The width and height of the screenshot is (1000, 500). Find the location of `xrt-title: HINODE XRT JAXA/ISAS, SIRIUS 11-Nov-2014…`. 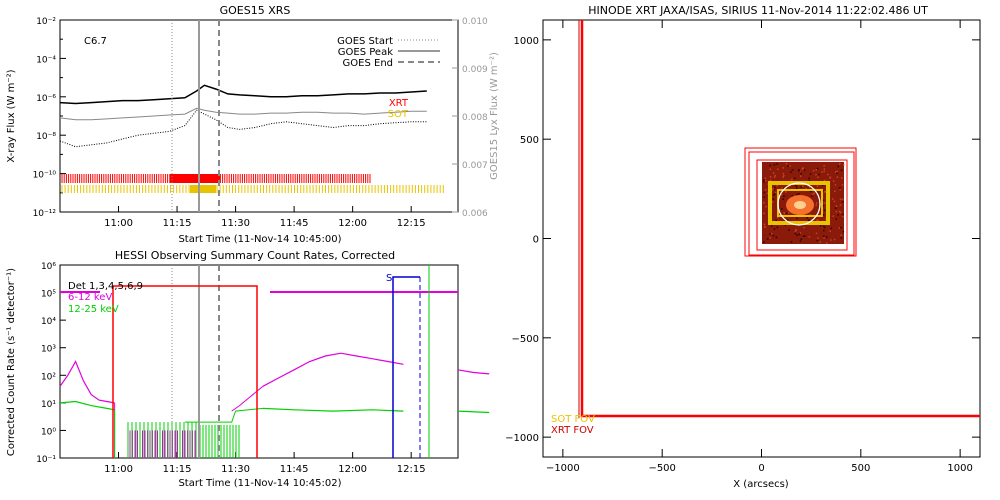

xrt-title: HINODE XRT JAXA/ISAS, SIRIUS 11-Nov-2014… is located at coordinates (758, 10).